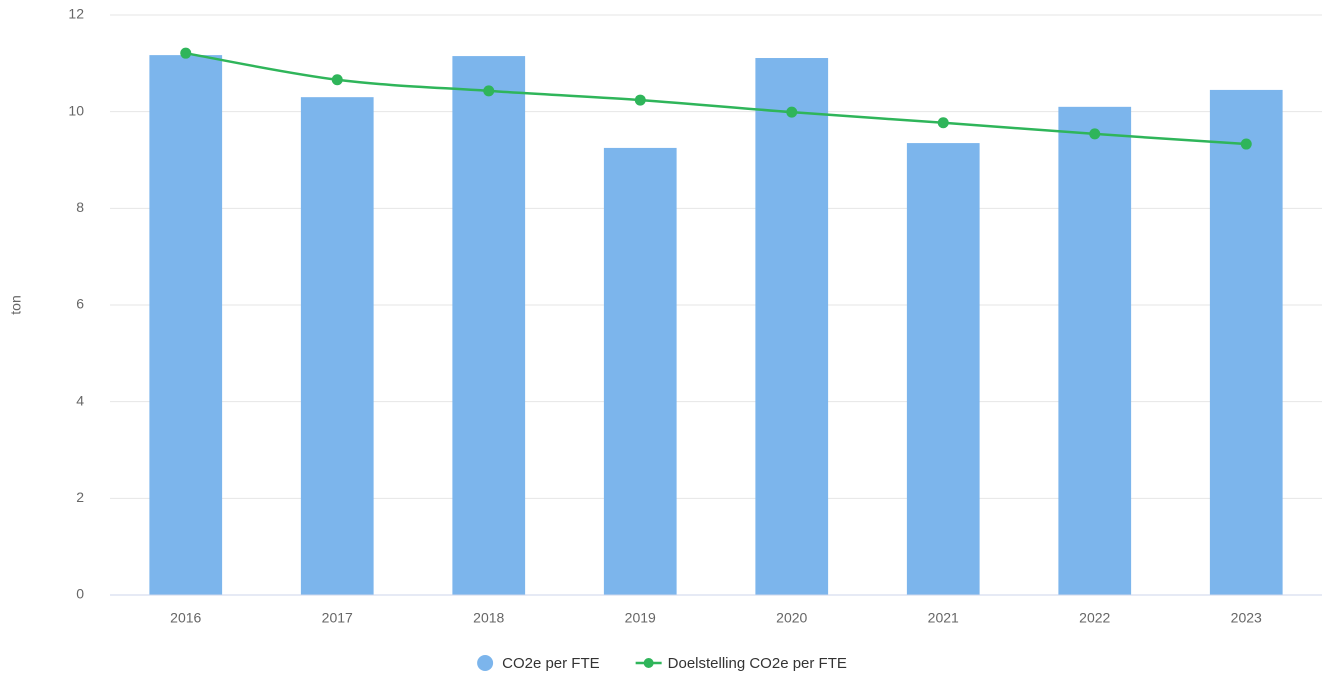 The height and width of the screenshot is (686, 1323). Describe the element at coordinates (80, 497) in the screenshot. I see `y-tick-label: 2` at that location.